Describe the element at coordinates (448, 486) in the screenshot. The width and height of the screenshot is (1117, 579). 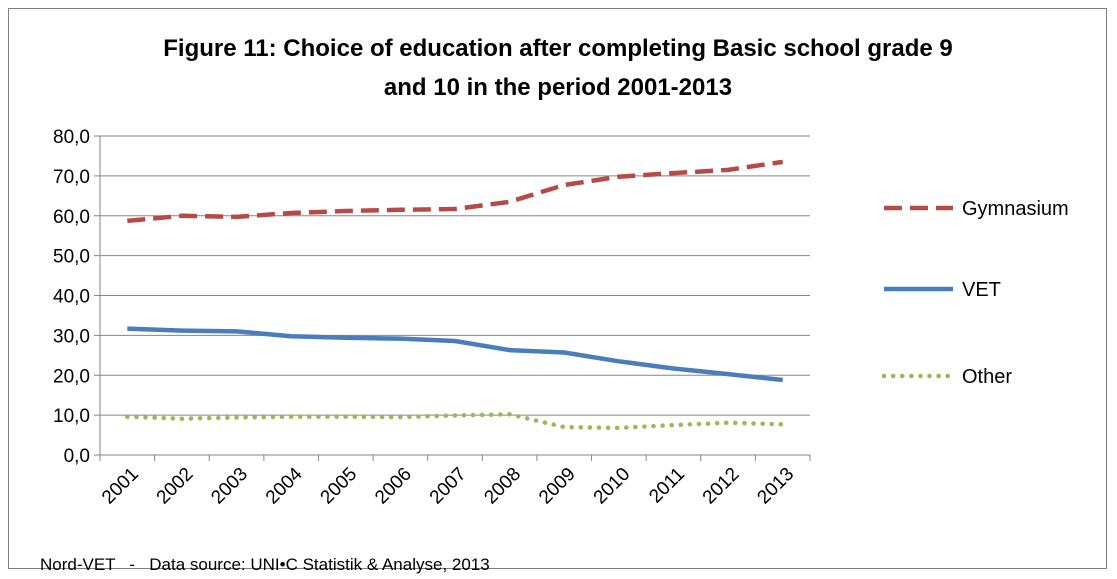
I see `x-tick-label: 2007` at that location.